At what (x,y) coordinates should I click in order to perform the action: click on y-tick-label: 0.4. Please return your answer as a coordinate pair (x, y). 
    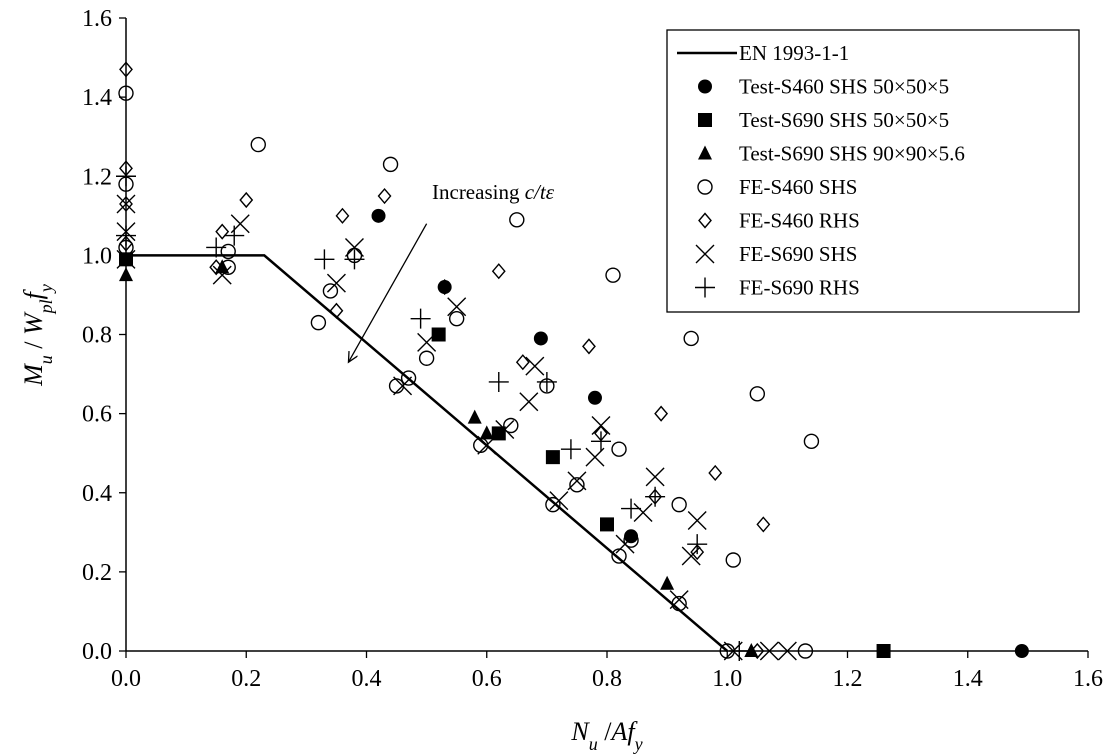
    Looking at the image, I should click on (97, 494).